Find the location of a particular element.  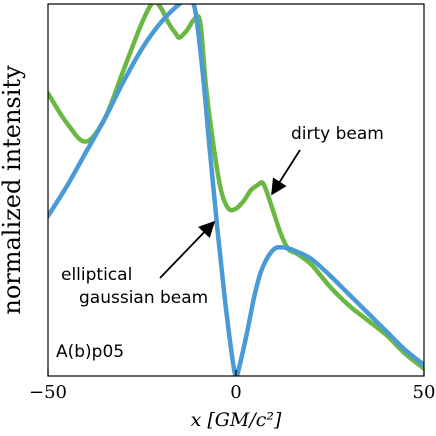

panel-label: A(b)p05 is located at coordinates (90, 352).